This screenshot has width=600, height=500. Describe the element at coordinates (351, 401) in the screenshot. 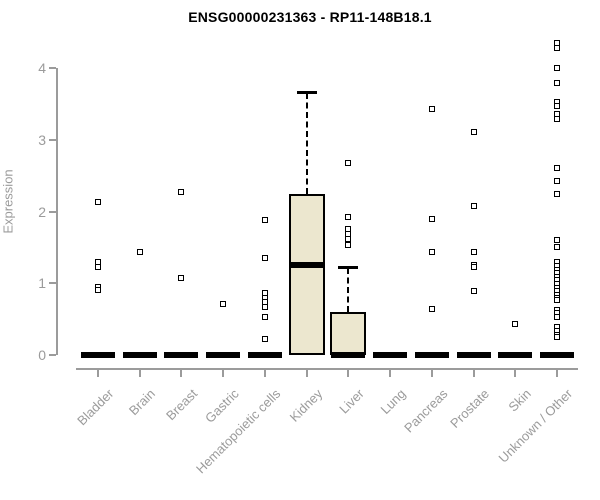

I see `x-tick-label: Liver` at that location.